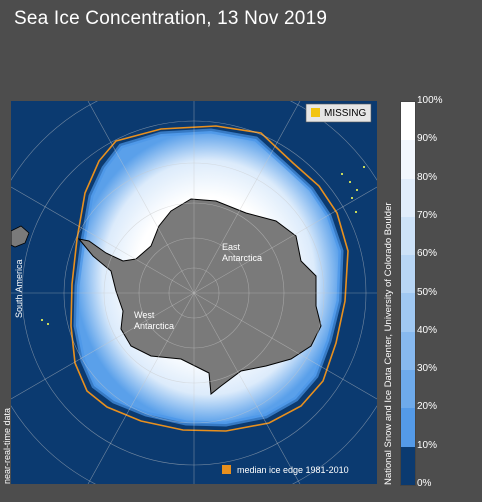  Describe the element at coordinates (427, 292) in the screenshot. I see `colorbar-tick-label: 50%` at that location.